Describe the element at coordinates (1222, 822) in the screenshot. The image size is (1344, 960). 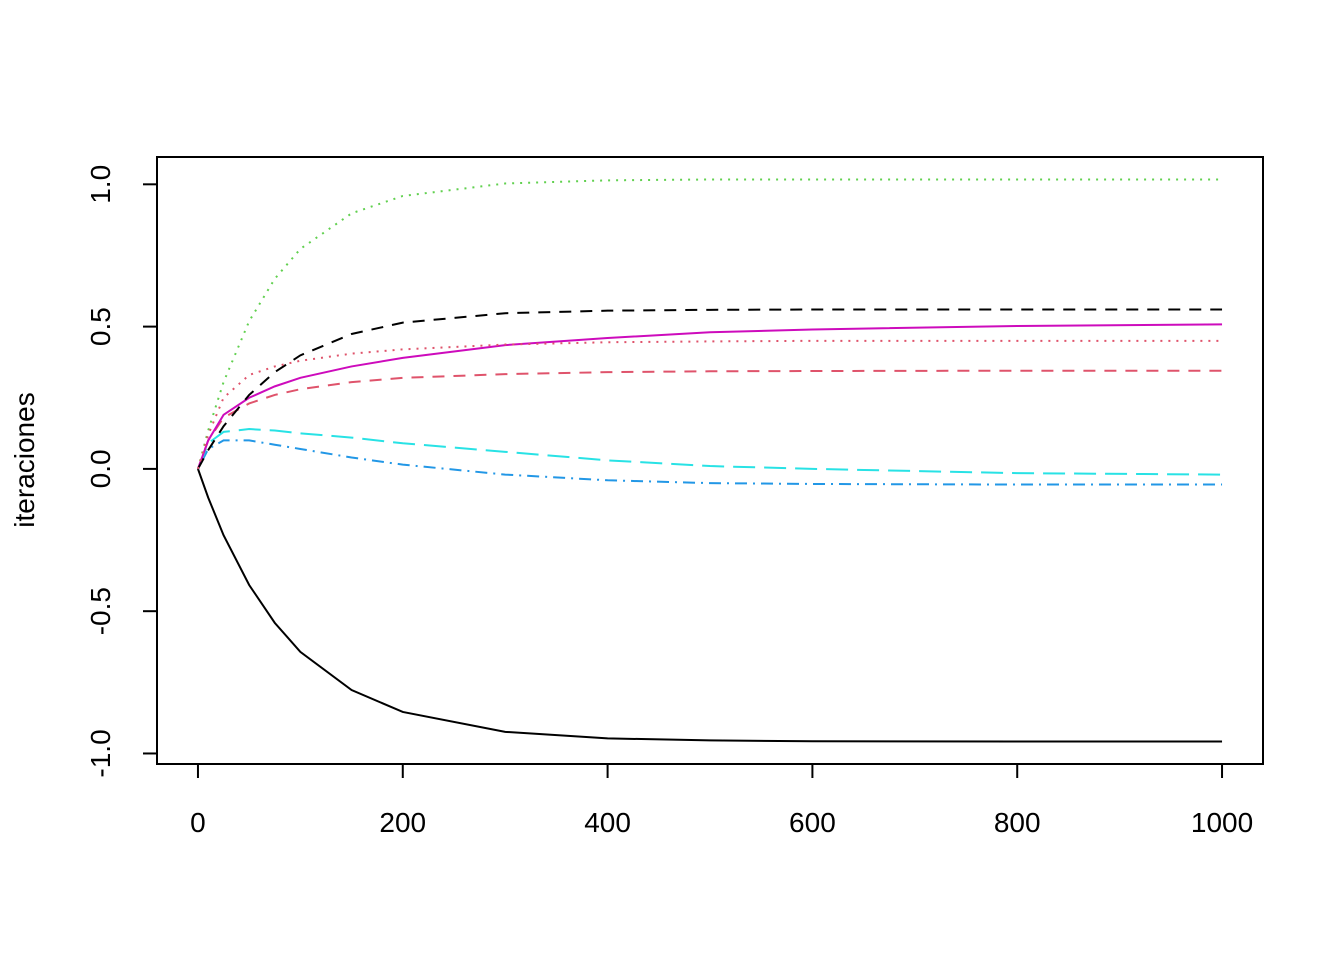
I see `x-tick-label: 1000` at that location.